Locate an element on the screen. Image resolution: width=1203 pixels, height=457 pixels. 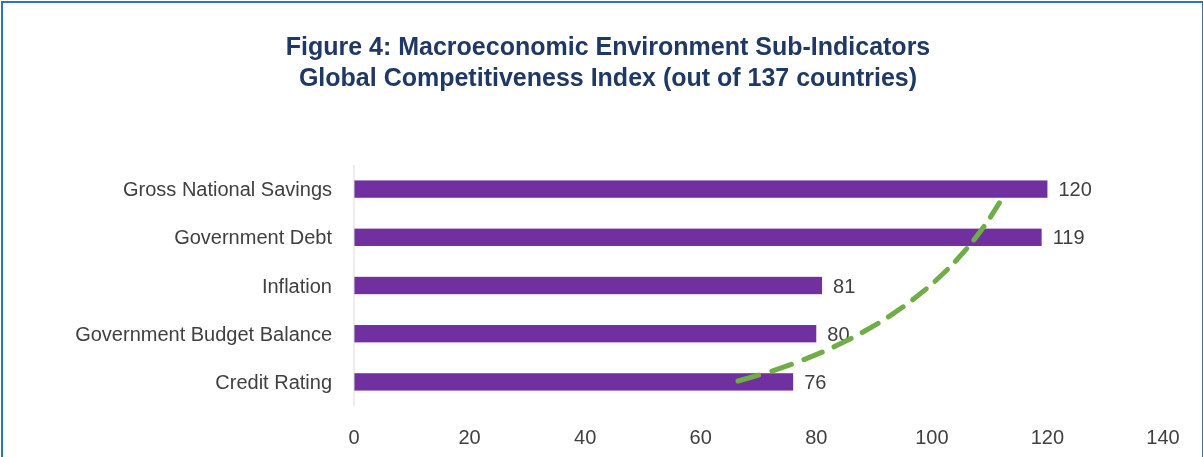
x-tick-label: 40 is located at coordinates (585, 437).